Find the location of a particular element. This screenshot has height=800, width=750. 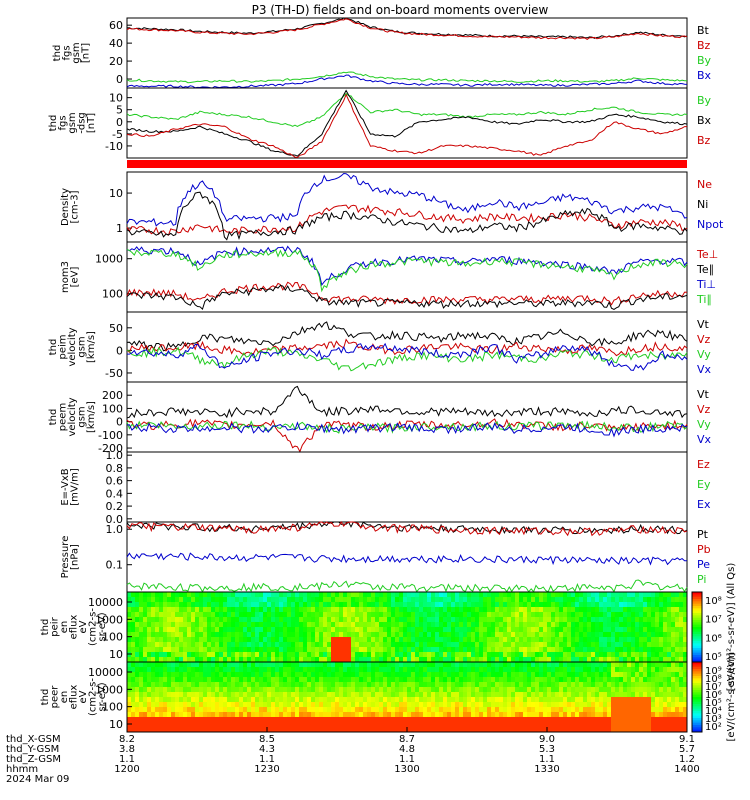

legend-entry: Pb is located at coordinates (704, 549).